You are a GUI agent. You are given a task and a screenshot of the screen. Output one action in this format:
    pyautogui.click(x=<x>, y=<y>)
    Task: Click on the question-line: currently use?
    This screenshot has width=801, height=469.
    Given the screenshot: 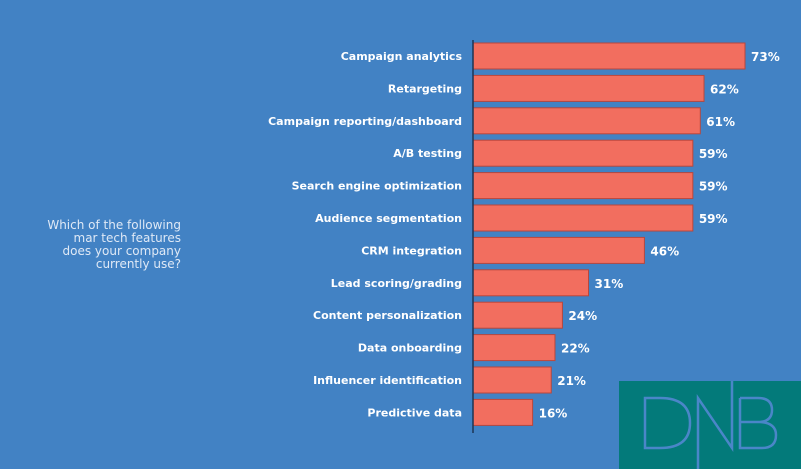 What is the action you would take?
    pyautogui.click(x=138, y=264)
    